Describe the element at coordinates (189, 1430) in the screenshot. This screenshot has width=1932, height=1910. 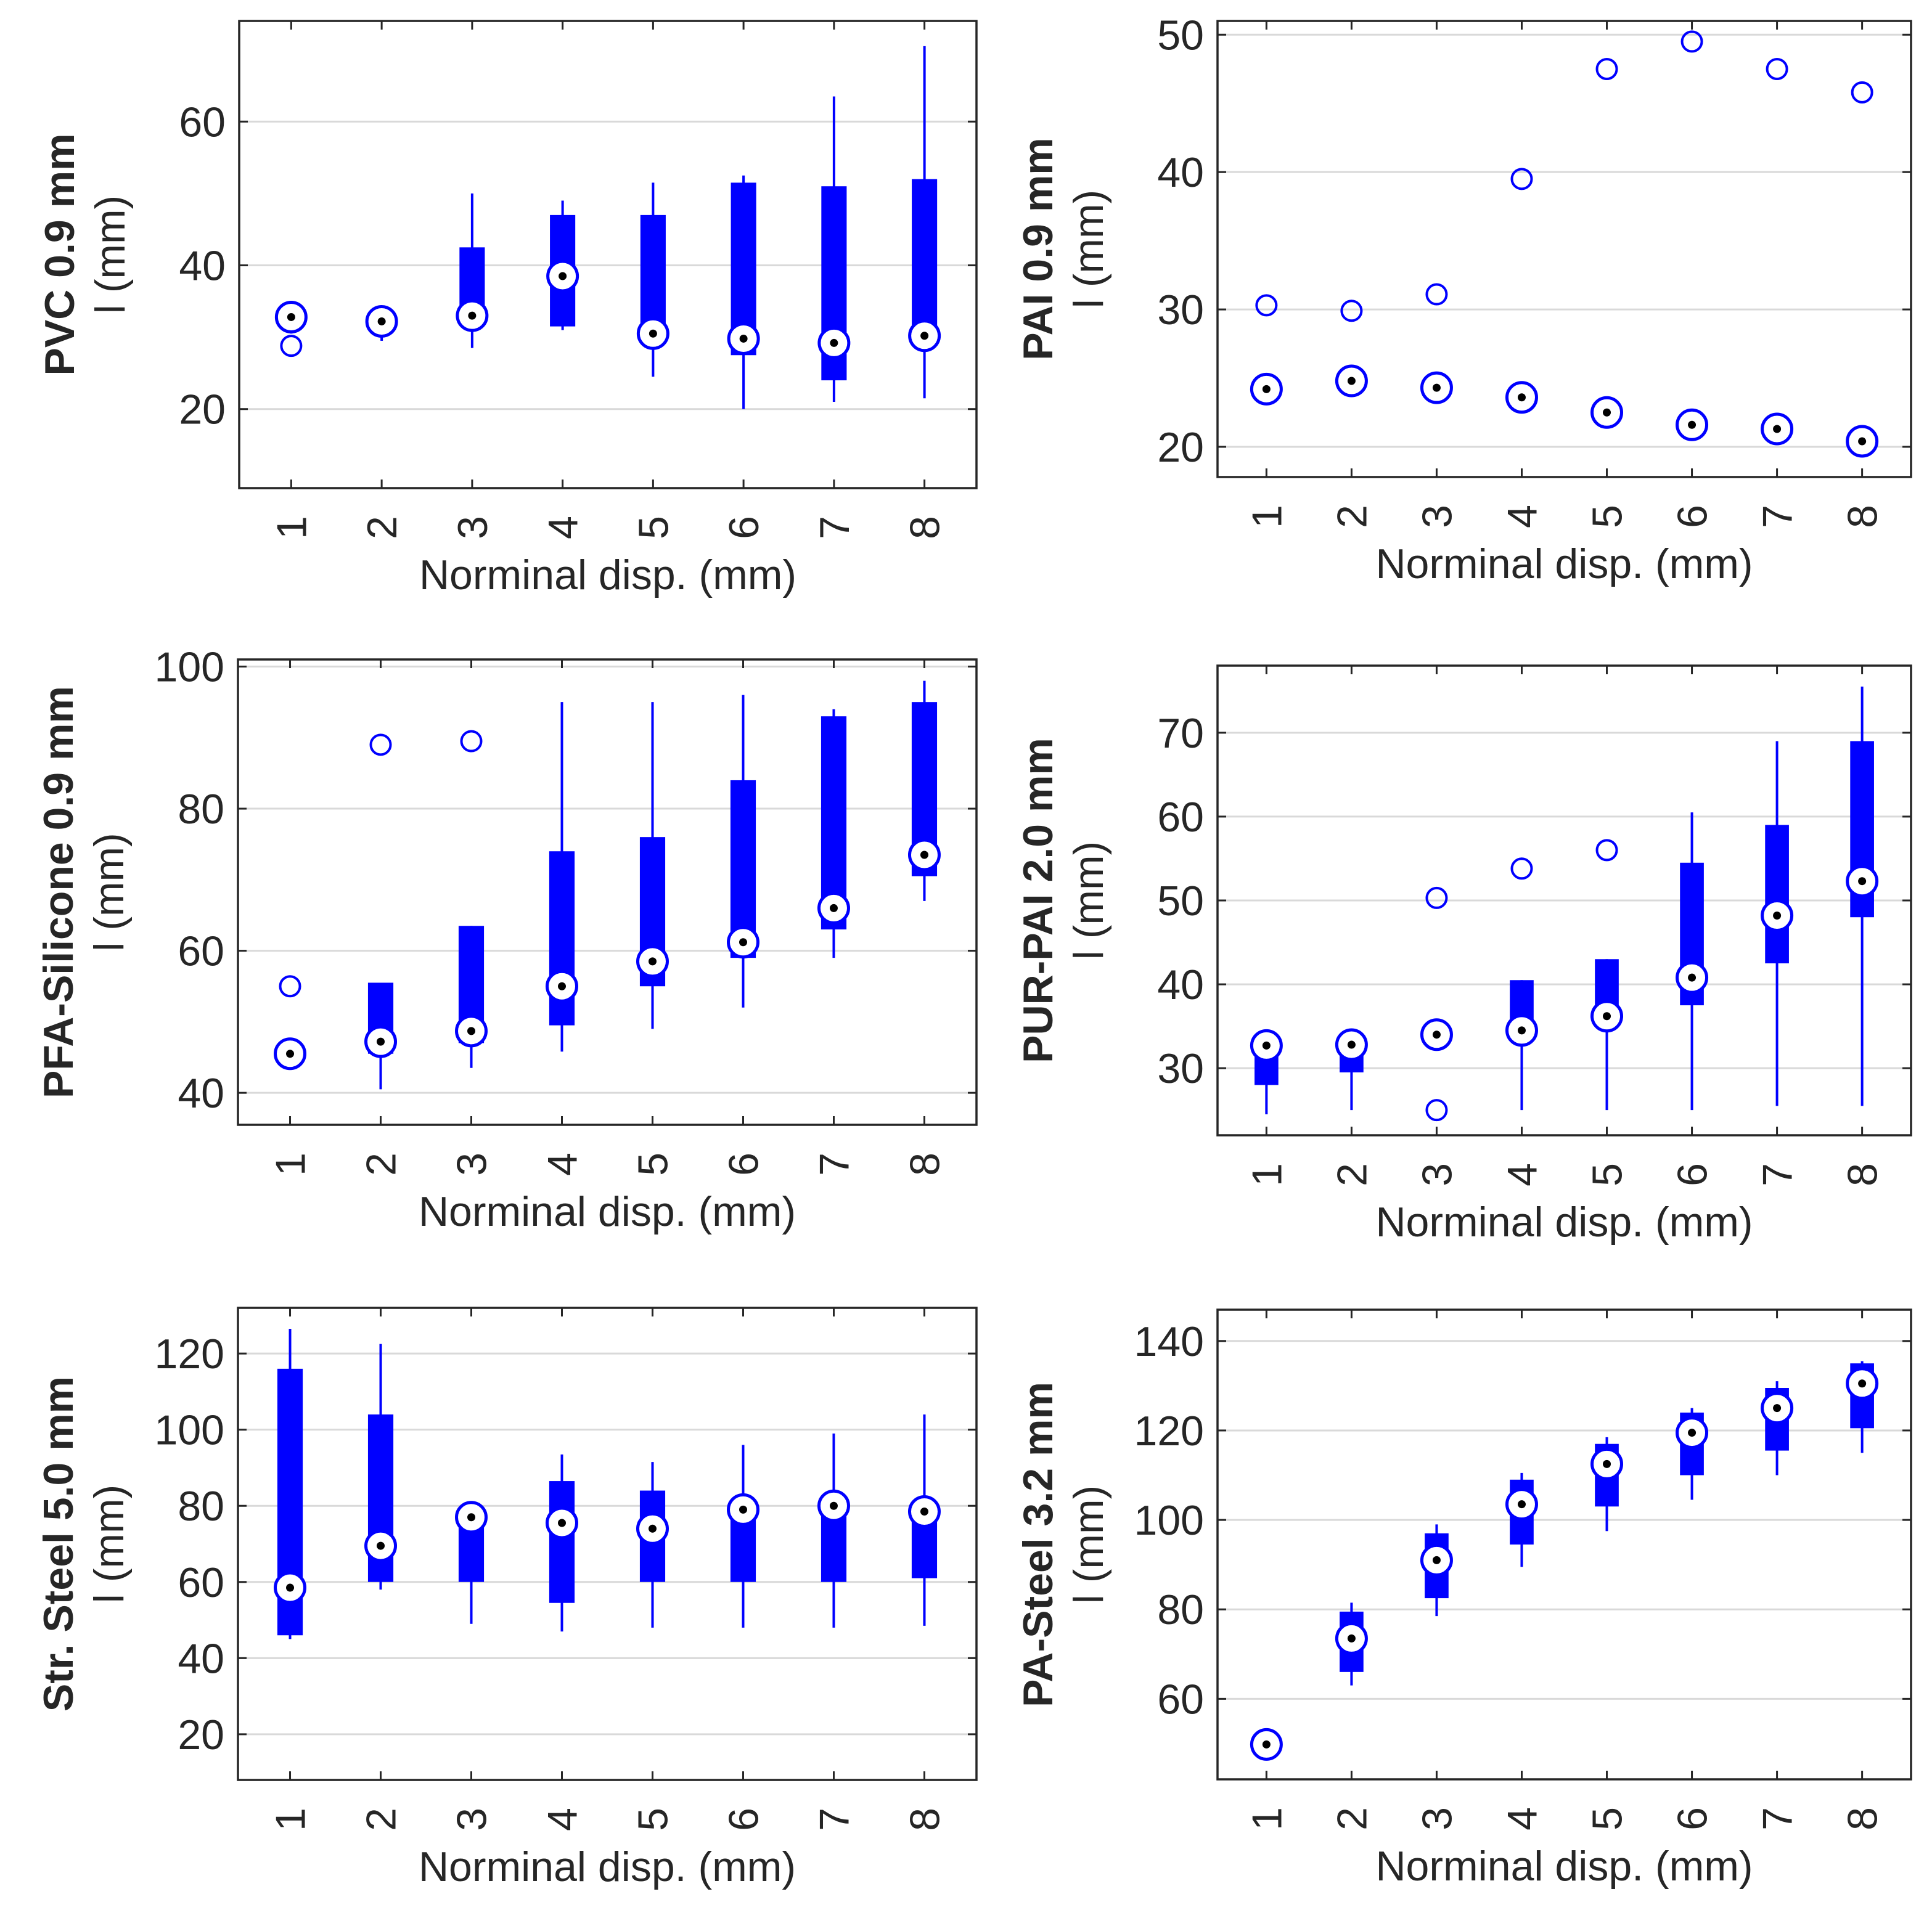
I see `y-tick-label: 100` at that location.